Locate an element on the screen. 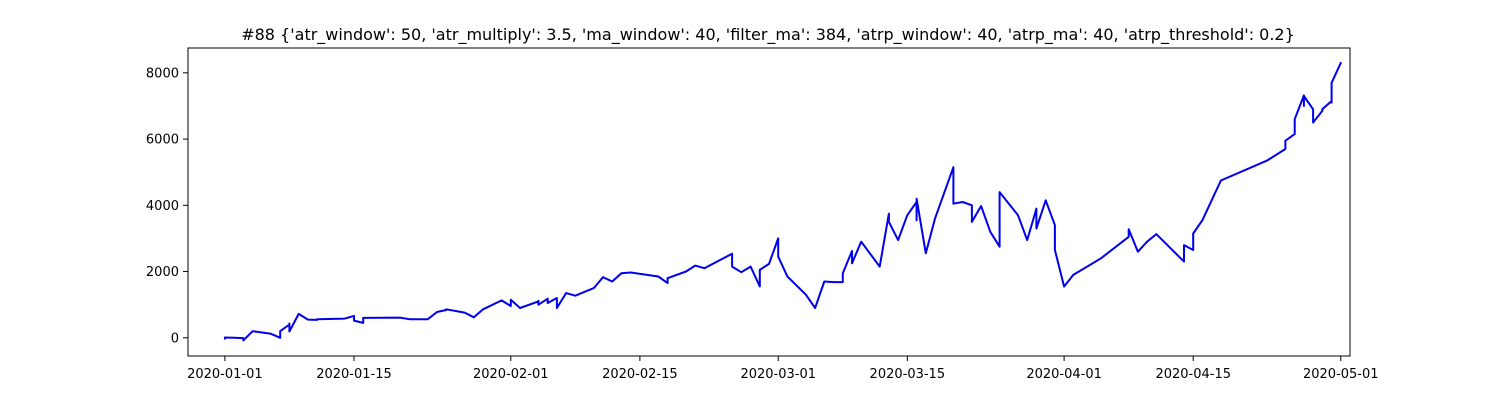 The width and height of the screenshot is (1500, 400). x-tick-label: 2020-02-01 is located at coordinates (511, 374).